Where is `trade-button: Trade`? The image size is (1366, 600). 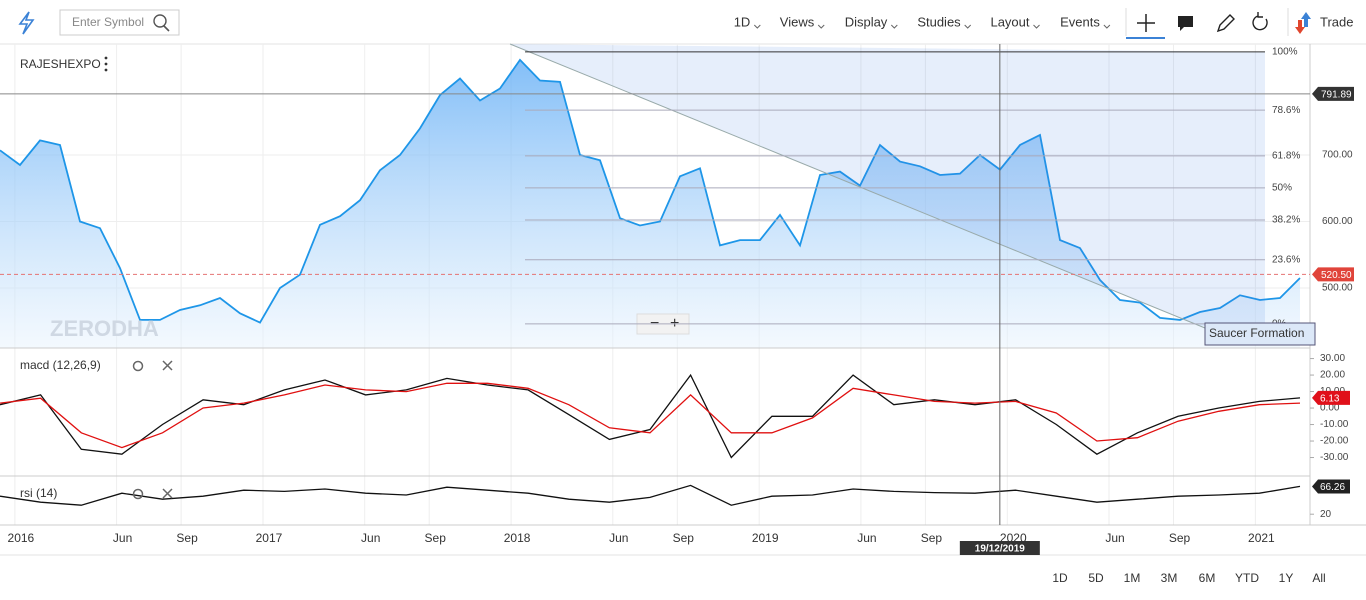
trade-button: Trade is located at coordinates (1336, 21).